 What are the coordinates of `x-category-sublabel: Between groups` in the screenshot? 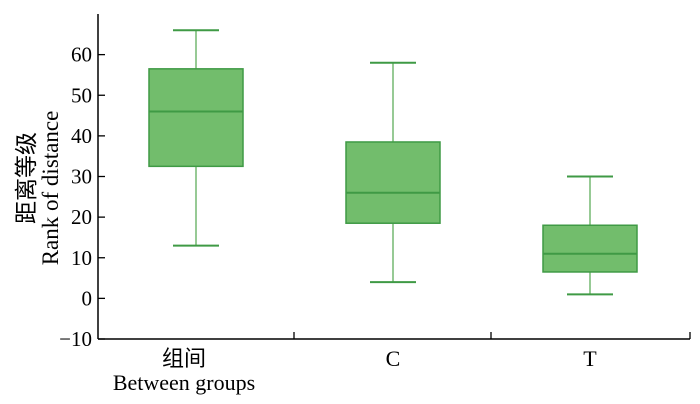 It's located at (184, 382).